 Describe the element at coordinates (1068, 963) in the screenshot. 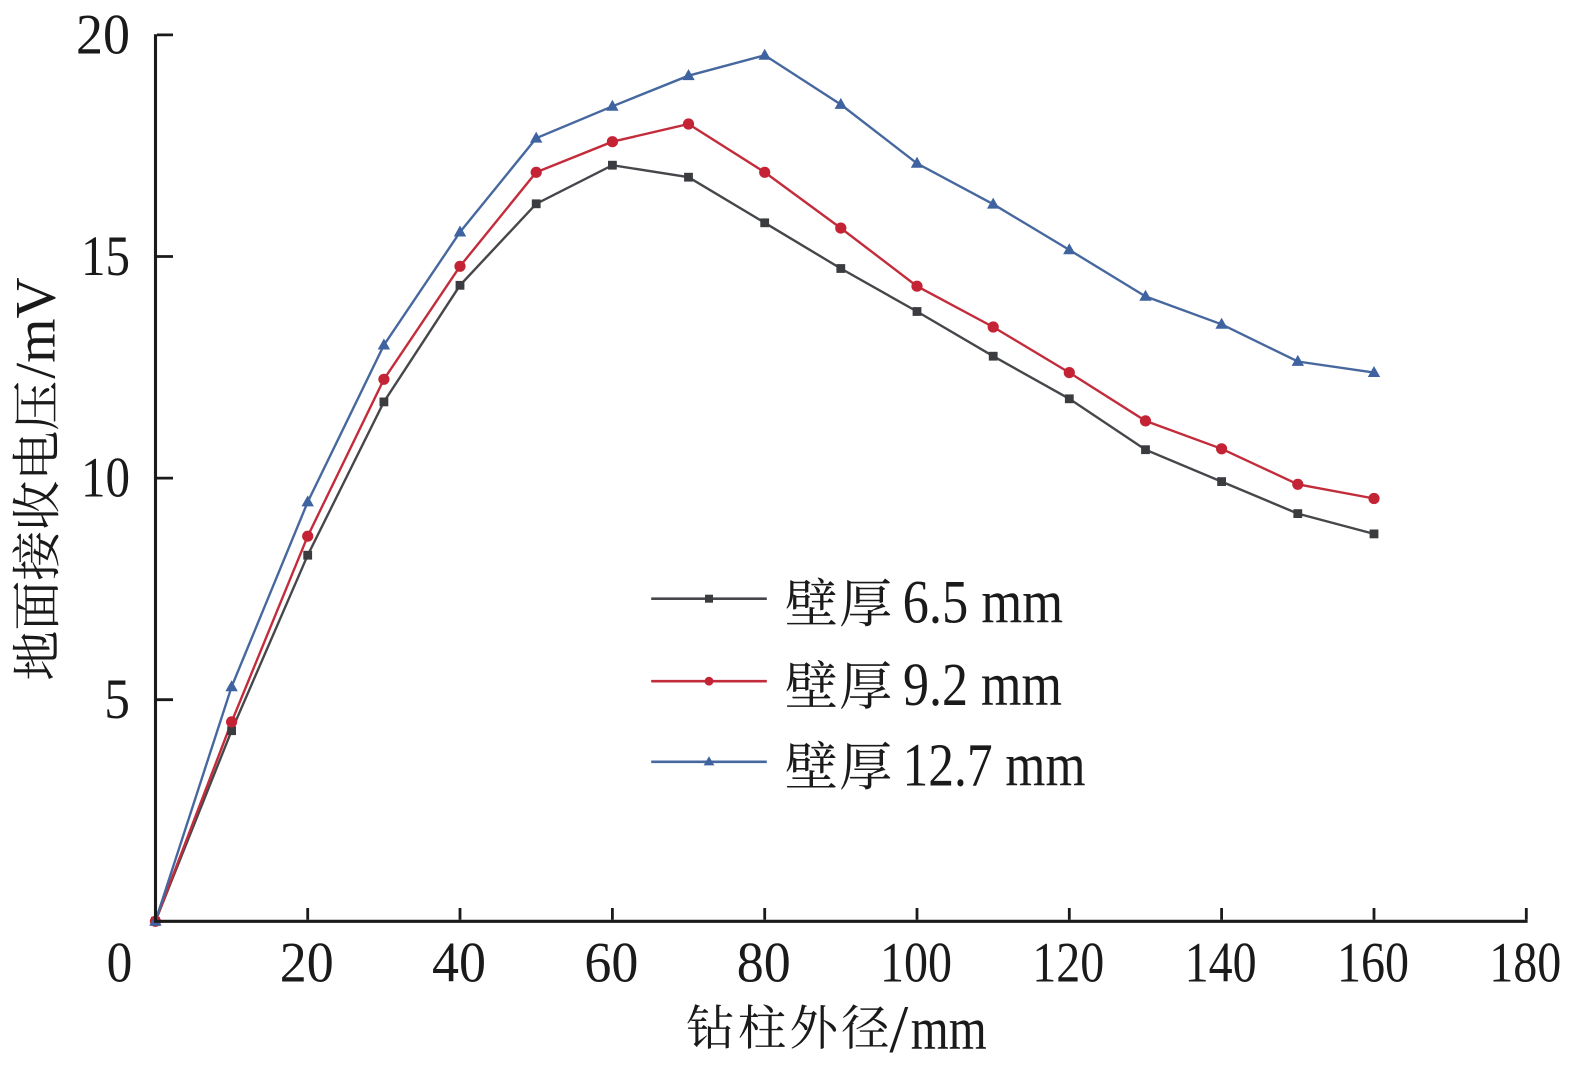

I see `svg-text: 120` at that location.